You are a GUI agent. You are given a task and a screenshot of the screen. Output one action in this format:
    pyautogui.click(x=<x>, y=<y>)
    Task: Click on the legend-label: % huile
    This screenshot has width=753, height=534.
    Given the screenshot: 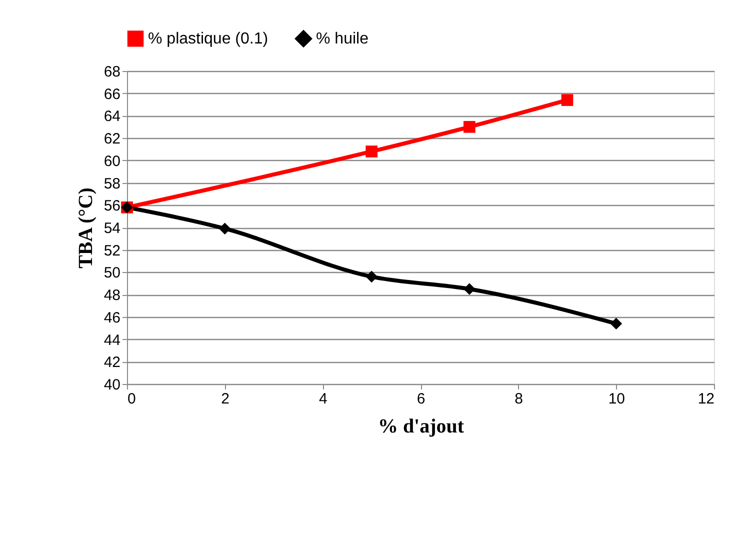 What is the action you would take?
    pyautogui.click(x=342, y=39)
    